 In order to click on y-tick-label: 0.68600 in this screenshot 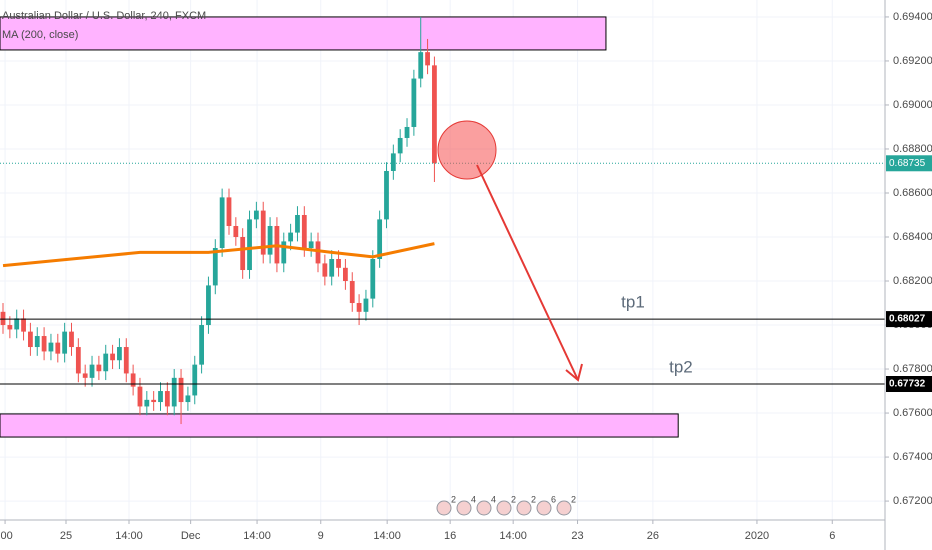, I will do `click(912, 193)`.